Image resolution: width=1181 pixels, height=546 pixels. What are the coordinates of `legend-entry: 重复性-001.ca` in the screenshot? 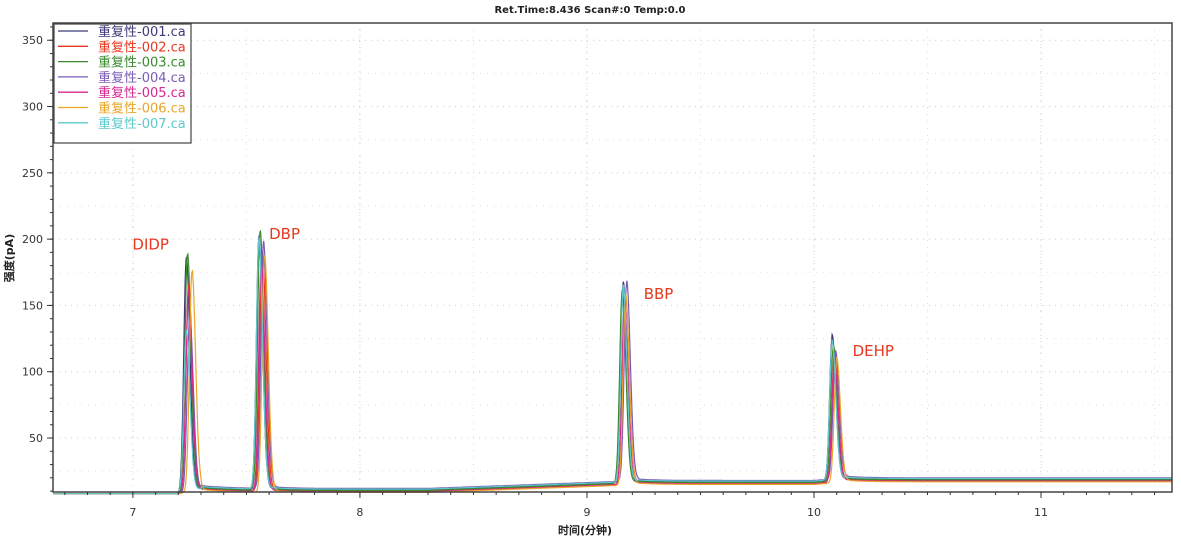 It's located at (142, 32).